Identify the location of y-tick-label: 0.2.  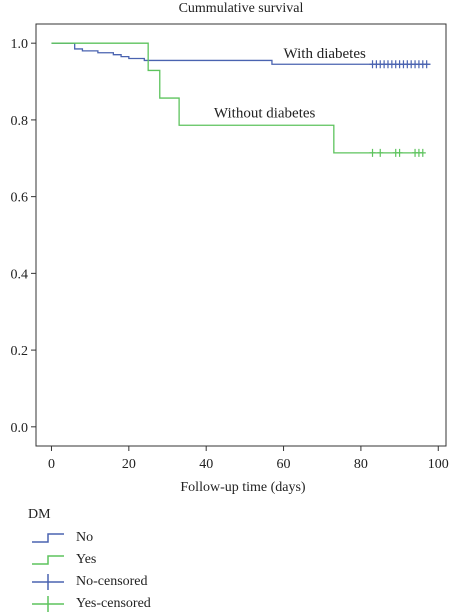
(20, 351).